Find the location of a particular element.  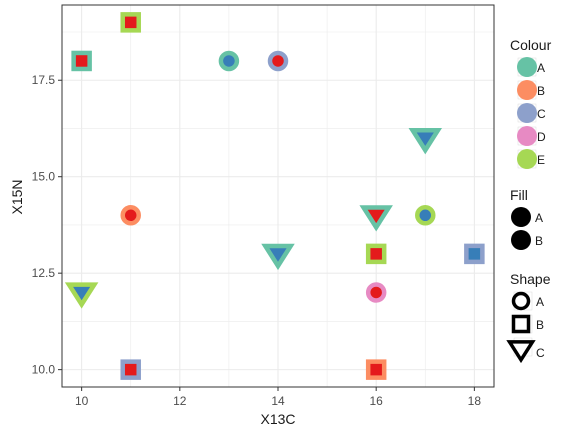

x-tick-label: 16 is located at coordinates (377, 401).